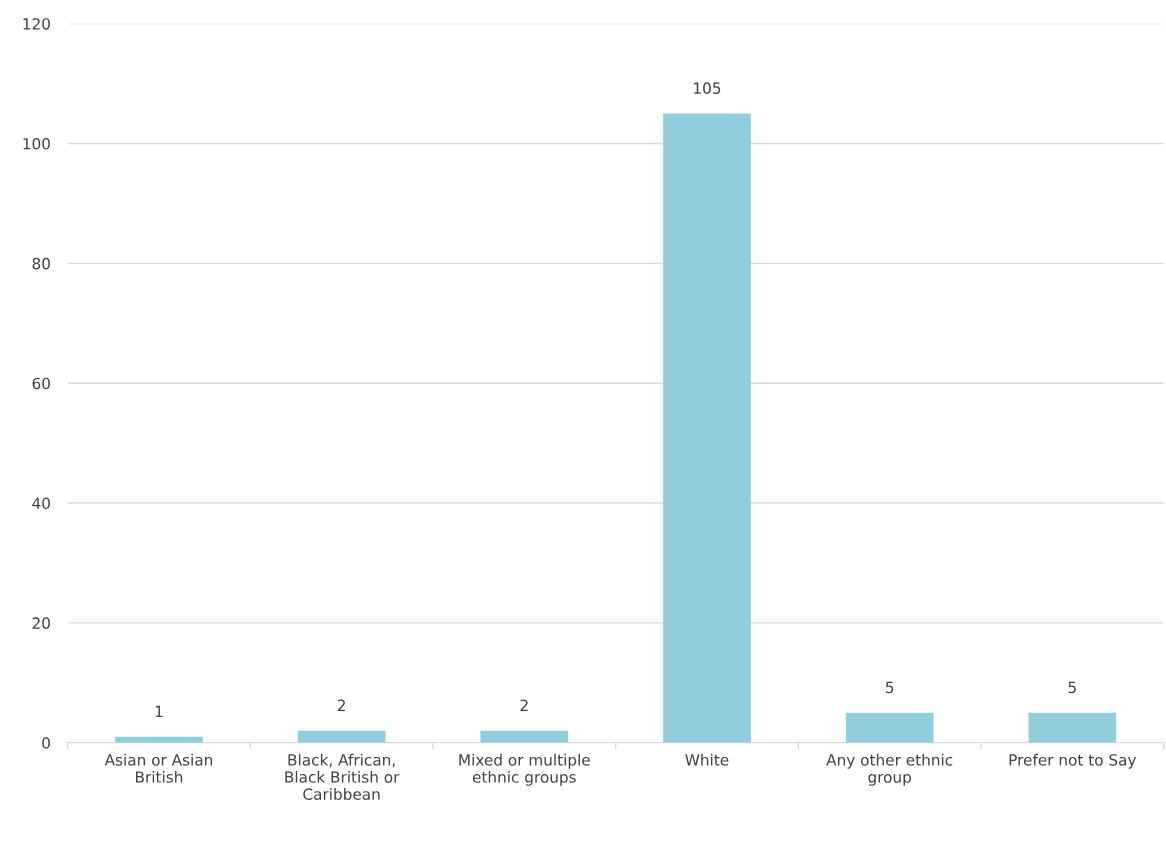  What do you see at coordinates (41, 623) in the screenshot?
I see `y-tick-label: 20` at bounding box center [41, 623].